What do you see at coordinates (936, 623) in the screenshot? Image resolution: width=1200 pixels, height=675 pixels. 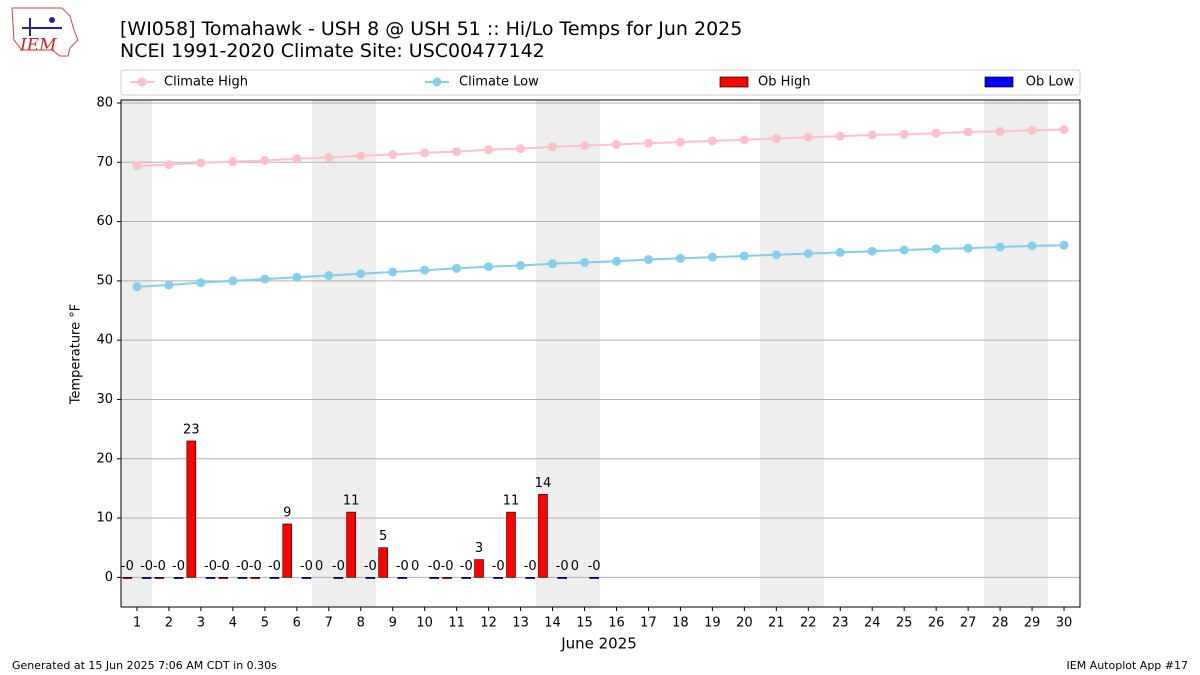 I see `x-tick-label: 26` at bounding box center [936, 623].